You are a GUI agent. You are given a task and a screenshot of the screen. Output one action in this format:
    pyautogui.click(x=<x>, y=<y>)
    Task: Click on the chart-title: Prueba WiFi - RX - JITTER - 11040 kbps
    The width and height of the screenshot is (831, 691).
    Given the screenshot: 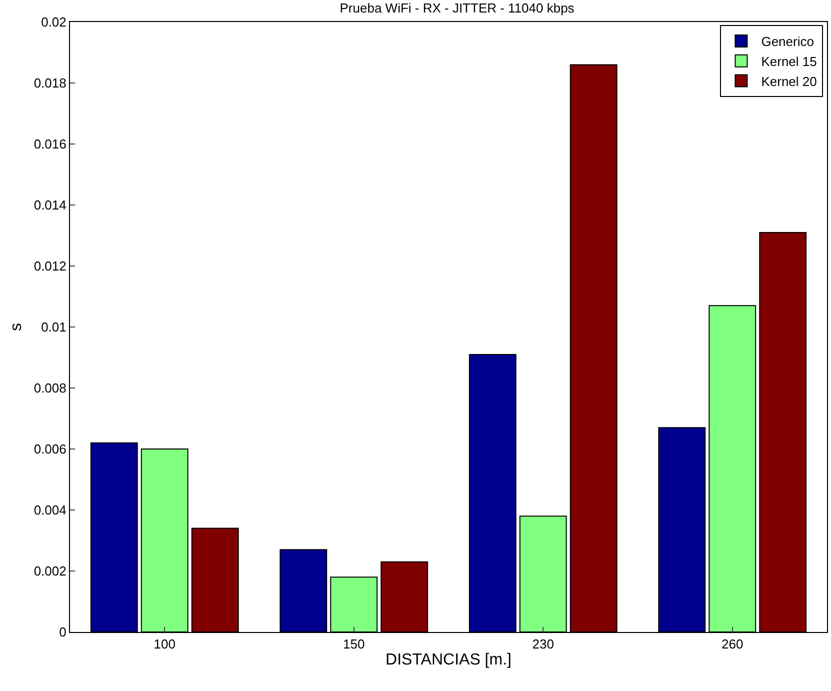 What is the action you would take?
    pyautogui.click(x=457, y=8)
    